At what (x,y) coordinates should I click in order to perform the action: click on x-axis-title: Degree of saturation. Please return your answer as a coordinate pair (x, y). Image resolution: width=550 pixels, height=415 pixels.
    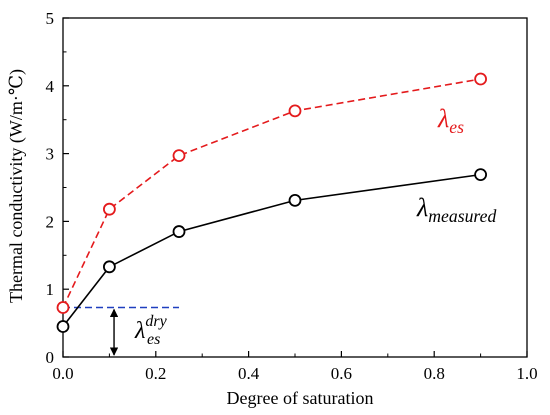
    Looking at the image, I should click on (300, 398).